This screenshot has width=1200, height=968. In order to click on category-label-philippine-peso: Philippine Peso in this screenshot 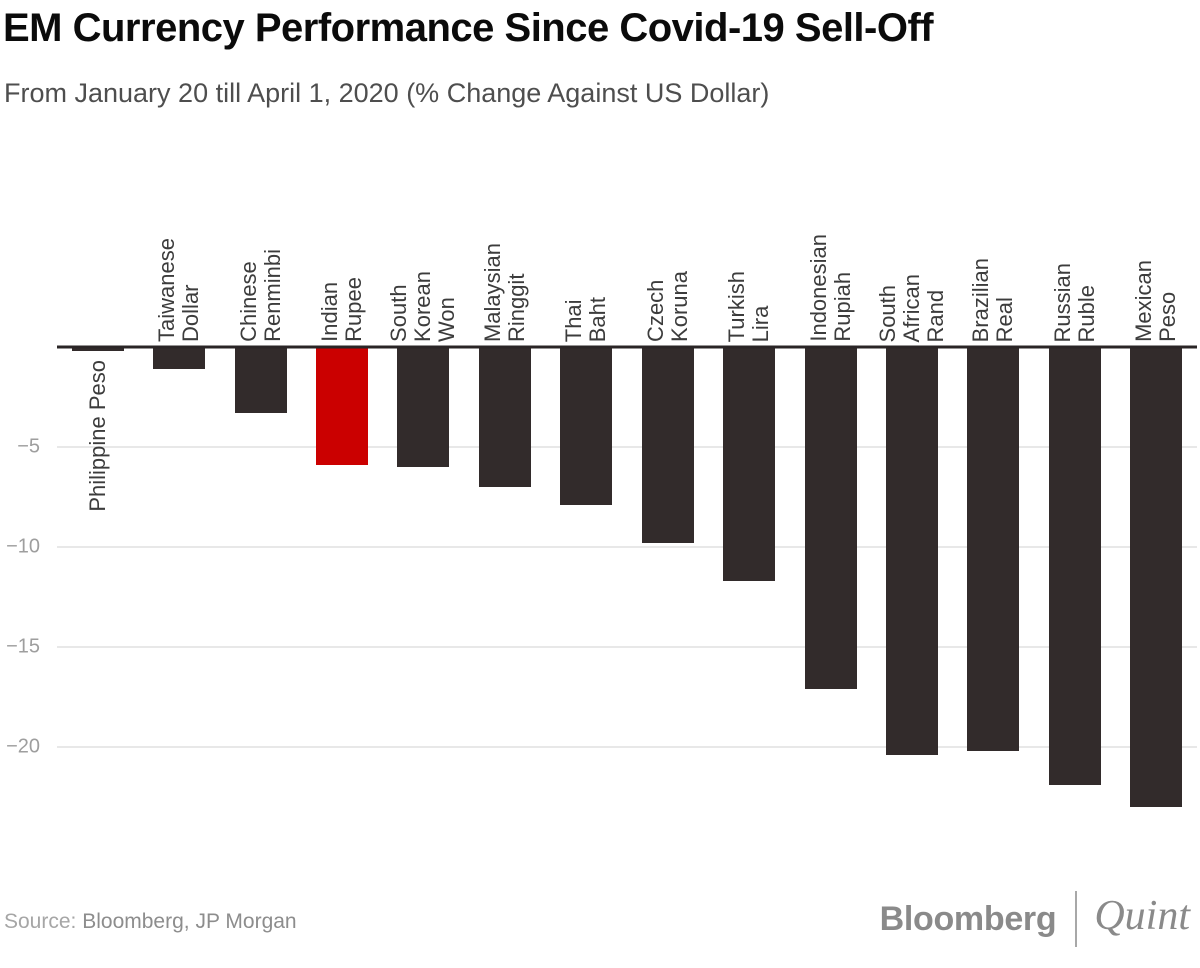, I will do `click(97, 436)`.